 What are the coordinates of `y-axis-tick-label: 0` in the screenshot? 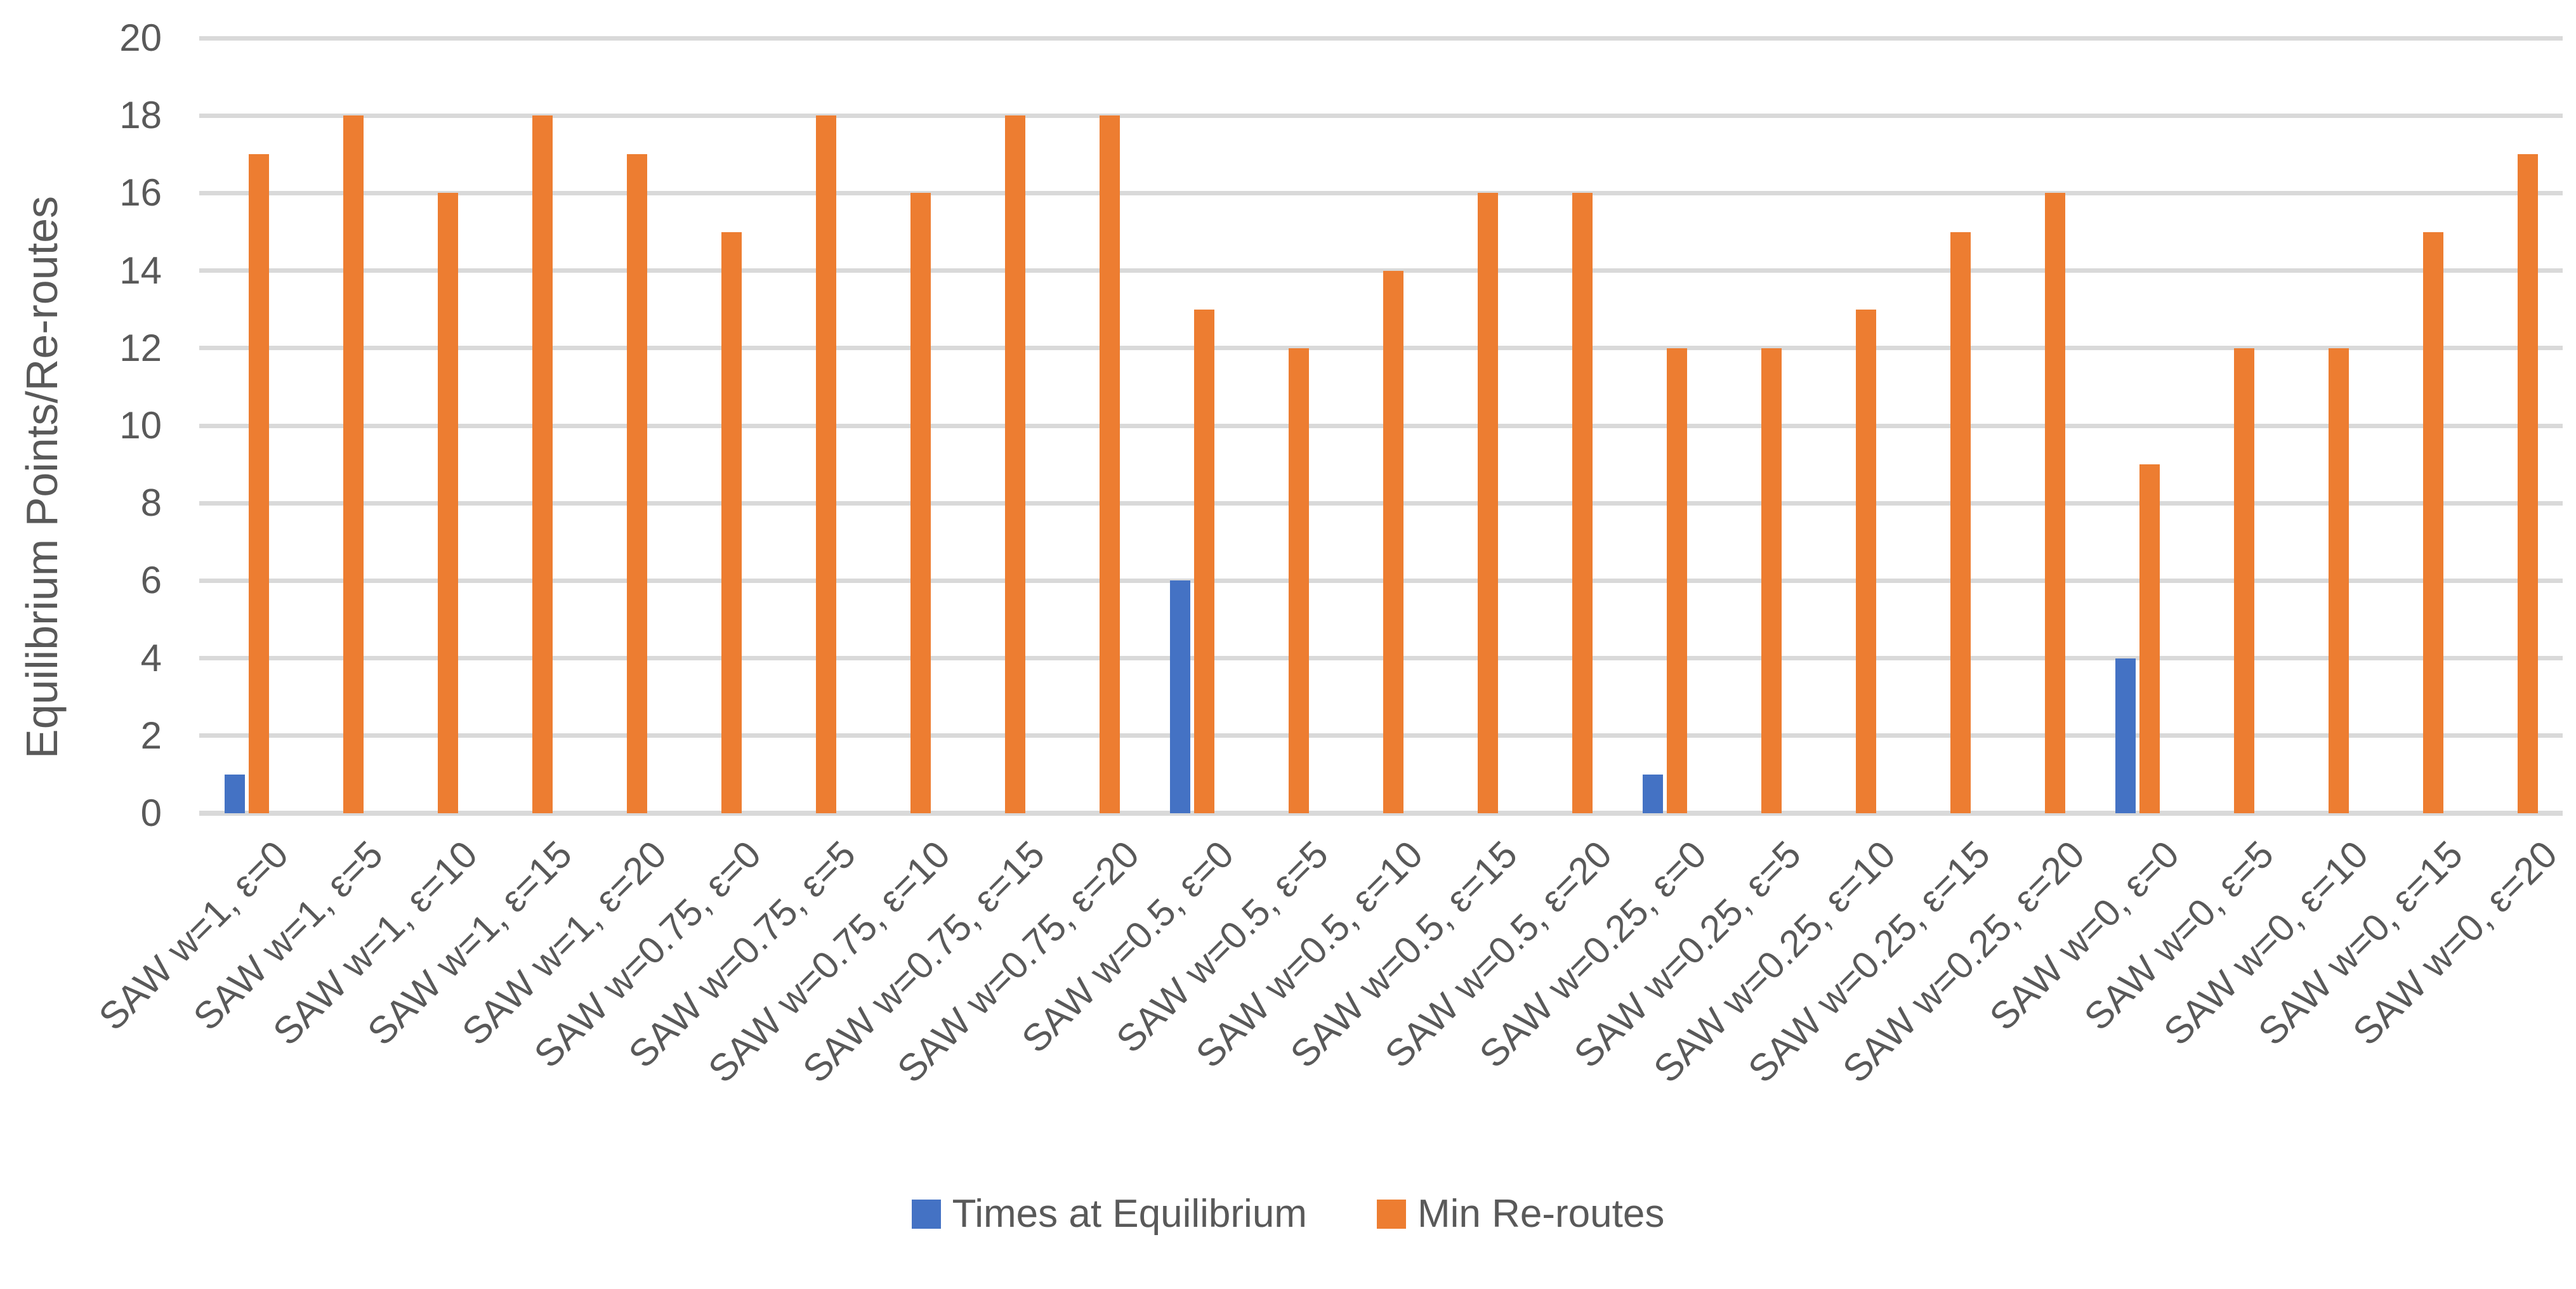 It's located at (151, 813).